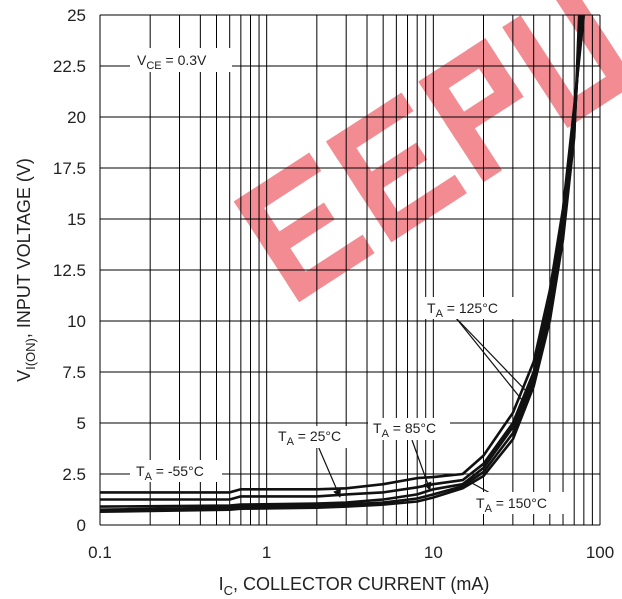 The height and width of the screenshot is (599, 622). I want to click on y-tick-label: 12.5, so click(69, 270).